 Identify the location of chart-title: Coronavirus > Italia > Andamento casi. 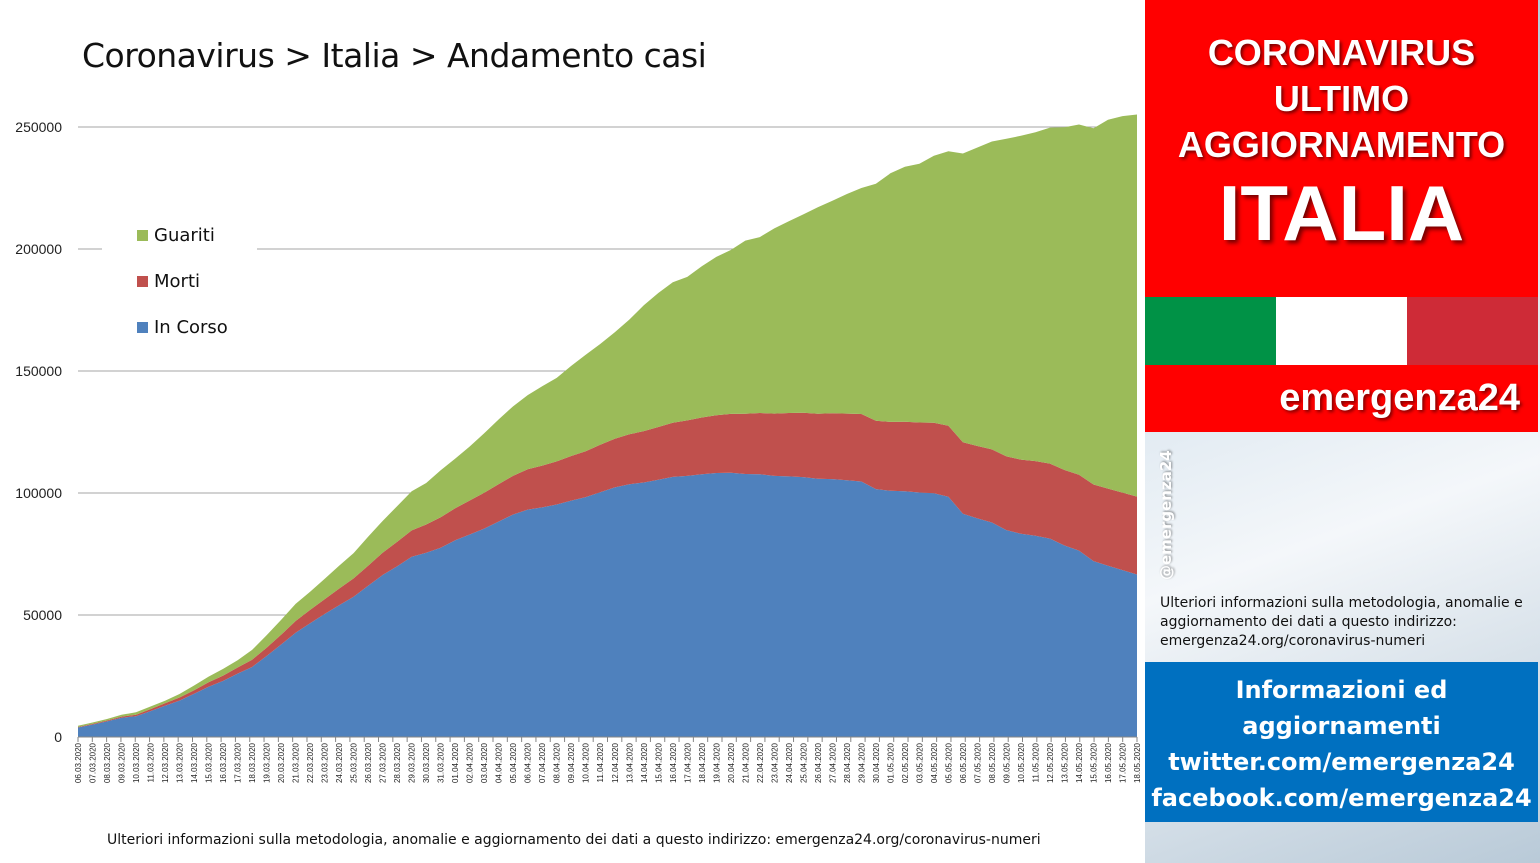
(394, 55).